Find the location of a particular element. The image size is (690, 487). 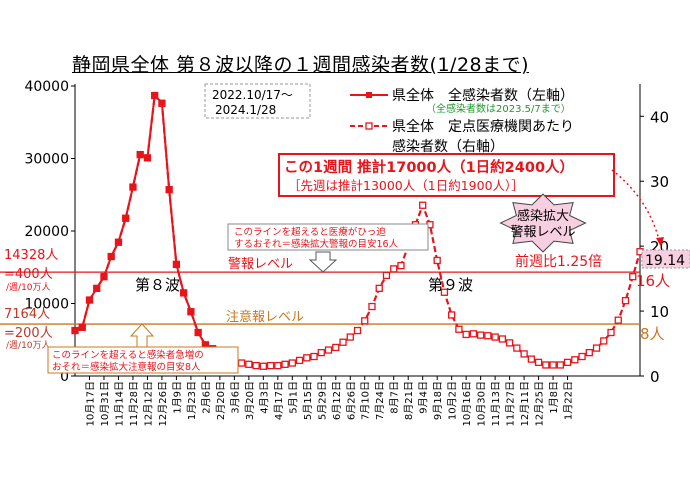

x-axis-tick-label: 10月17日 is located at coordinates (90, 403).